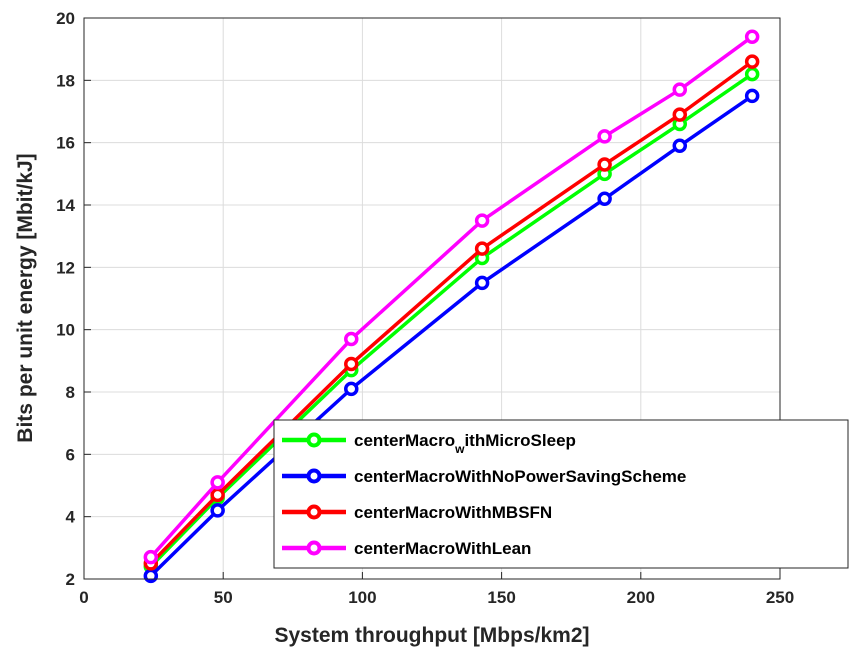  Describe the element at coordinates (65, 267) in the screenshot. I see `y-tick-label: 12` at that location.